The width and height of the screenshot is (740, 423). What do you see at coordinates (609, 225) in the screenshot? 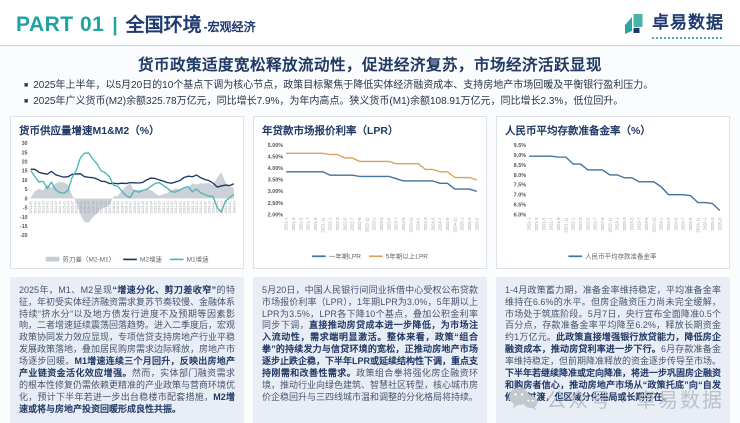
I see `svg-text: 2022-11` at bounding box center [609, 225].